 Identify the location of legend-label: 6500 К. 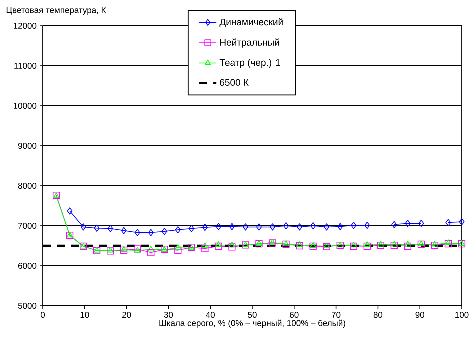
(234, 82).